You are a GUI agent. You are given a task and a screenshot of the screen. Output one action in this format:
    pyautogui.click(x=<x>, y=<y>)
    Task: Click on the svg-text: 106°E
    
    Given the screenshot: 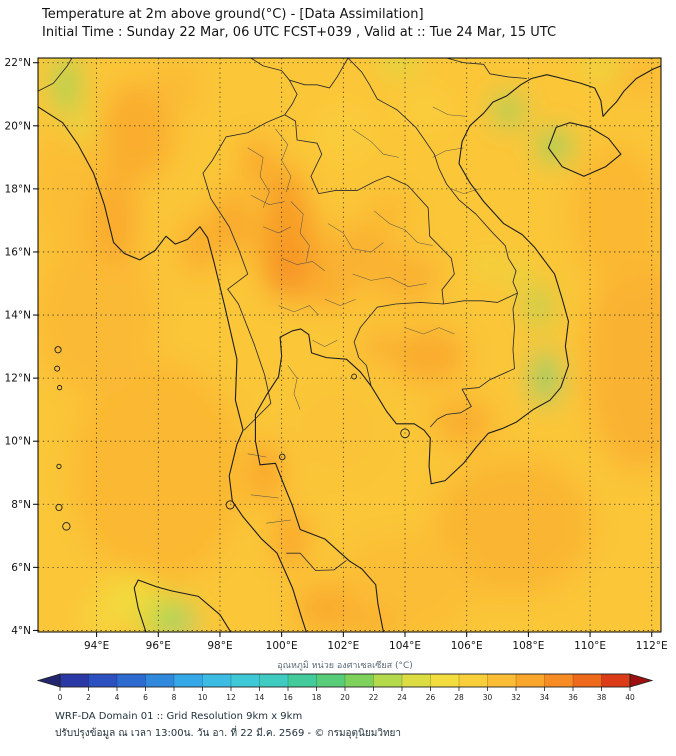 What is the action you would take?
    pyautogui.click(x=467, y=646)
    